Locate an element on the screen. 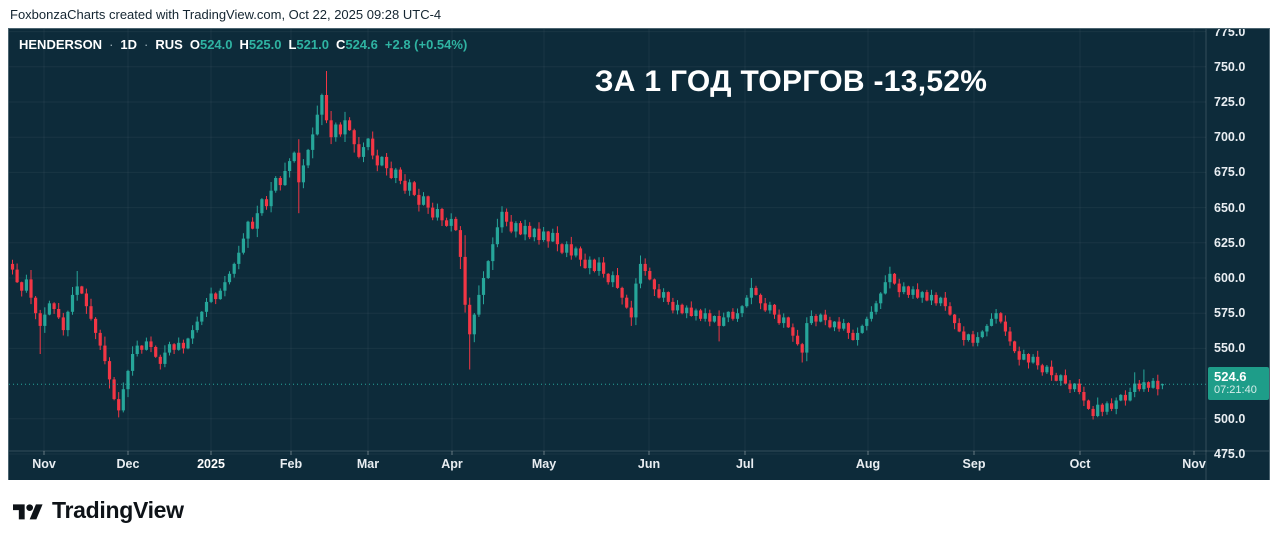 The width and height of the screenshot is (1281, 541). time-tick-label: Jun is located at coordinates (649, 464).